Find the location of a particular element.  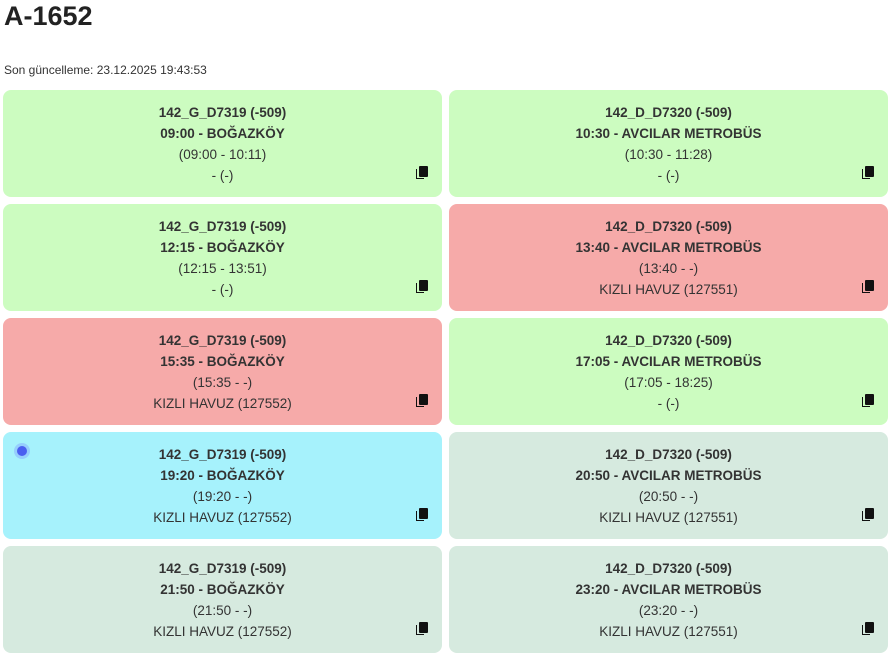

trip-departure: 17:05 - AVCILAR METROBÜS is located at coordinates (668, 361).